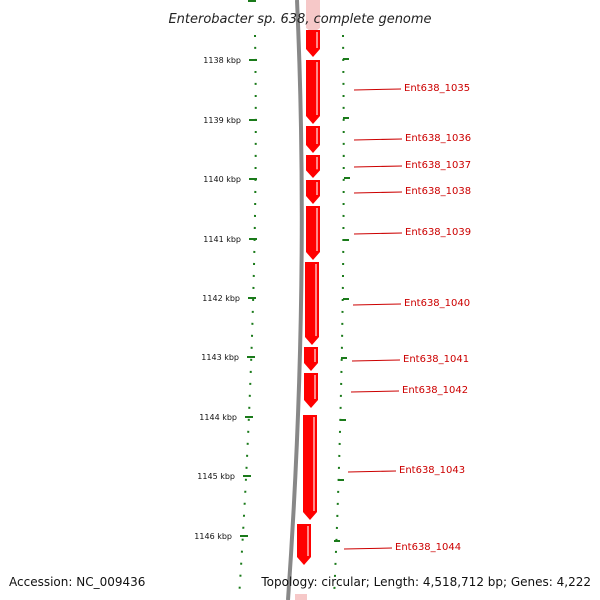 Image resolution: width=600 pixels, height=600 pixels. I want to click on gene-label: Ent638_1037, so click(438, 165).